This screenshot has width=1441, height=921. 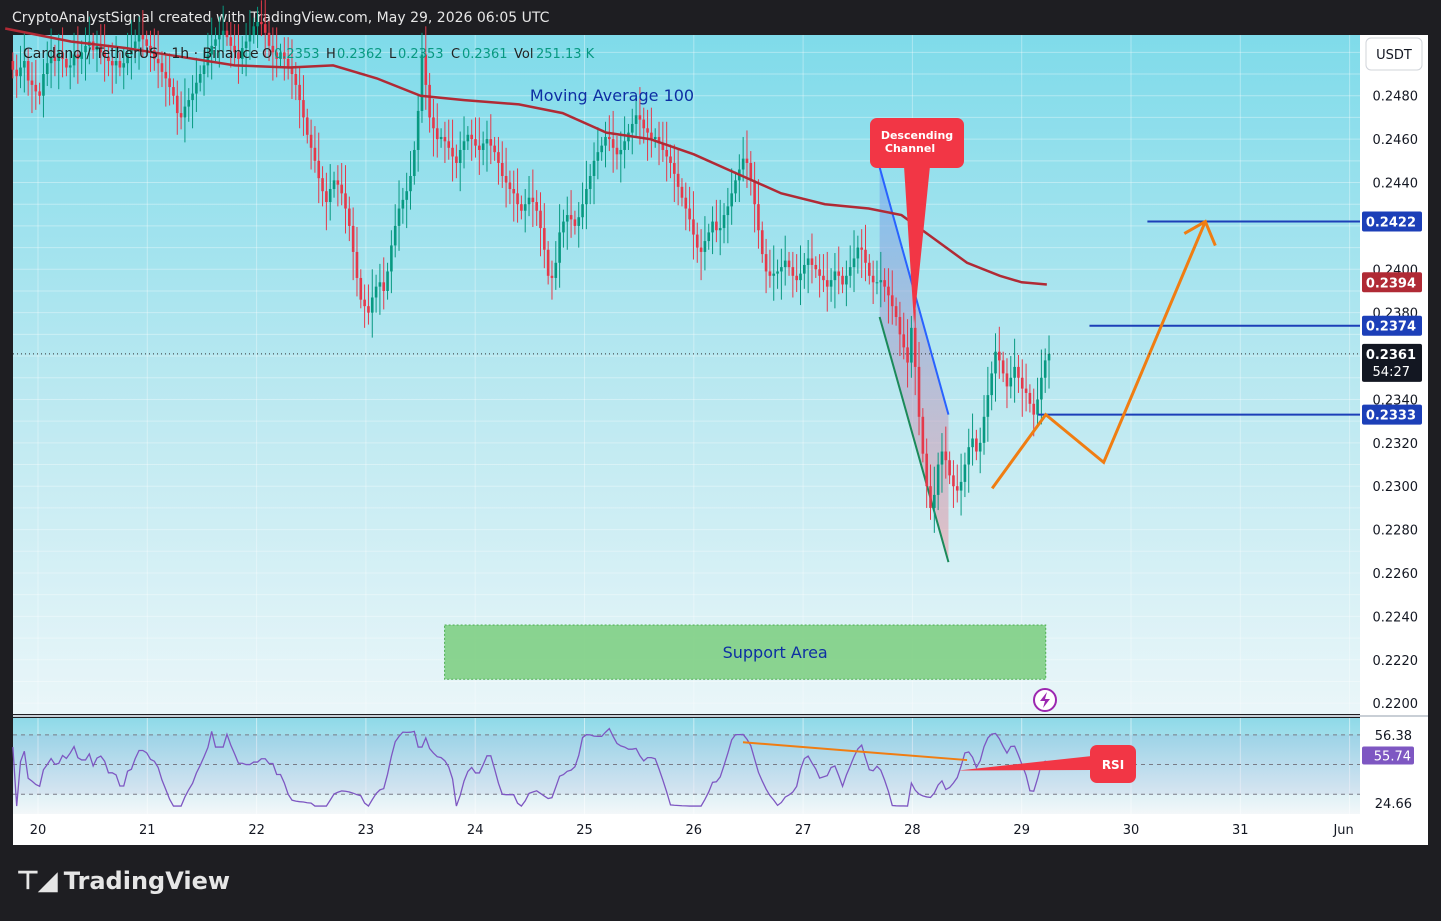 I want to click on descending-channel-callout: Descending Channel, so click(x=917, y=221).